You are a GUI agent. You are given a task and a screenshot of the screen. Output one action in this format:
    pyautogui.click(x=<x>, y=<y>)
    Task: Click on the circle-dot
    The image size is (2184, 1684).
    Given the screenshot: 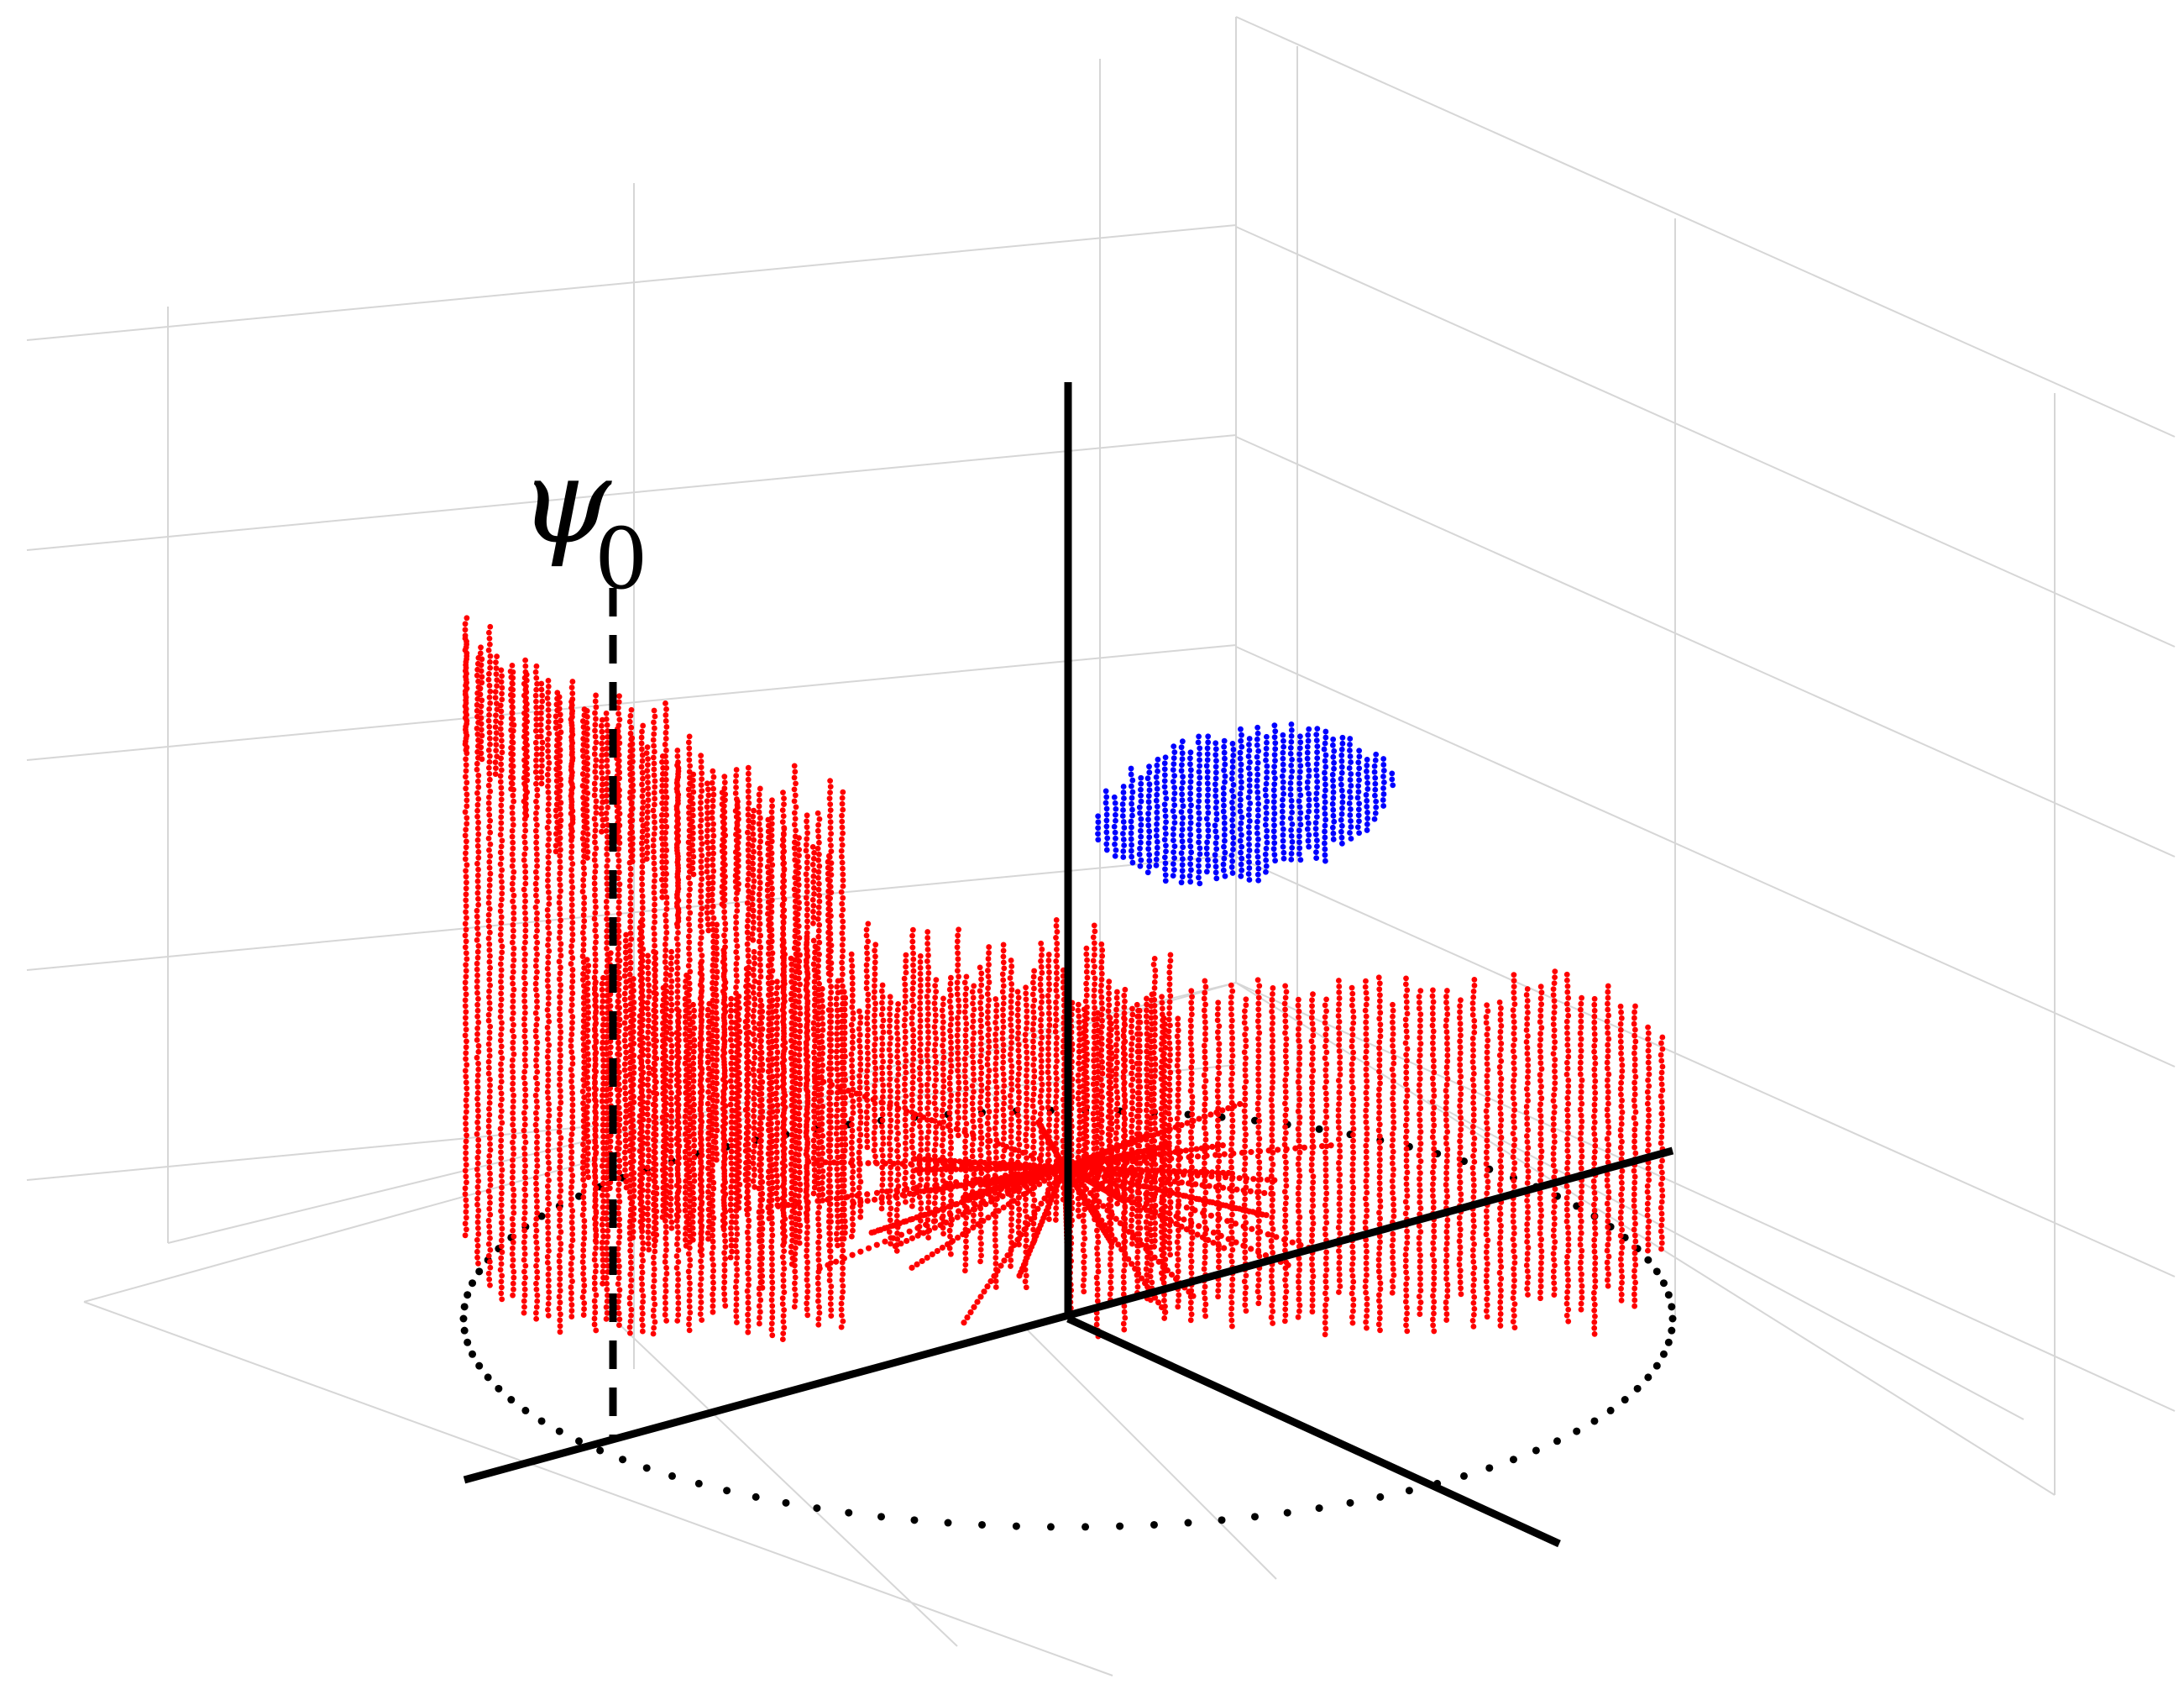 What is the action you would take?
    pyautogui.click(x=672, y=1476)
    